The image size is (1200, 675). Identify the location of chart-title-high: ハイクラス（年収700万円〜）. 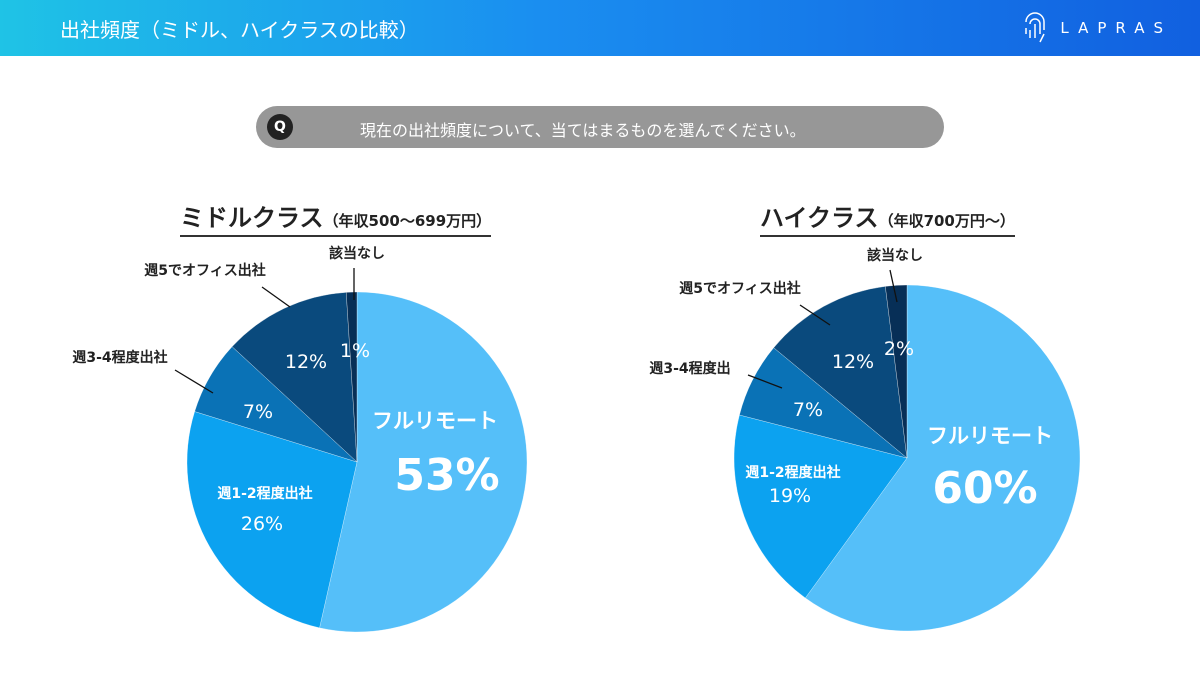
(887, 217).